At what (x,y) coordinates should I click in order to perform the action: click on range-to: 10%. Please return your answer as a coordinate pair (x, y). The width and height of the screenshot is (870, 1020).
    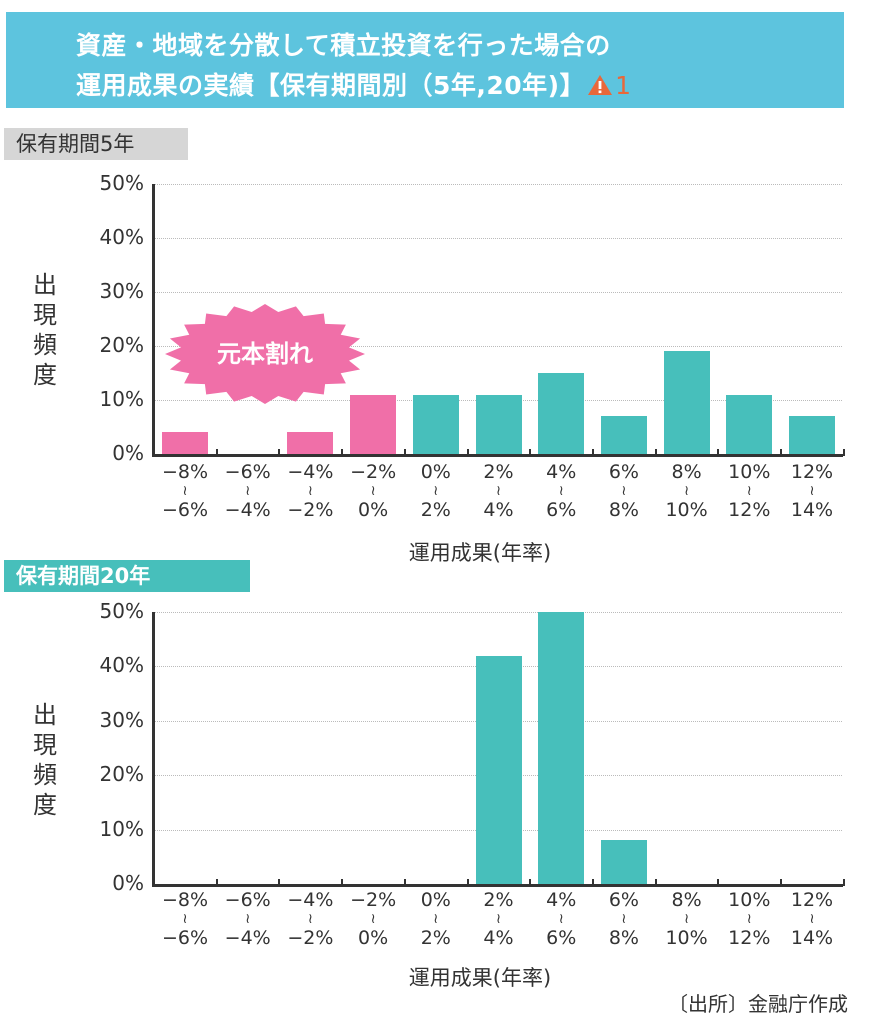
    Looking at the image, I should click on (686, 510).